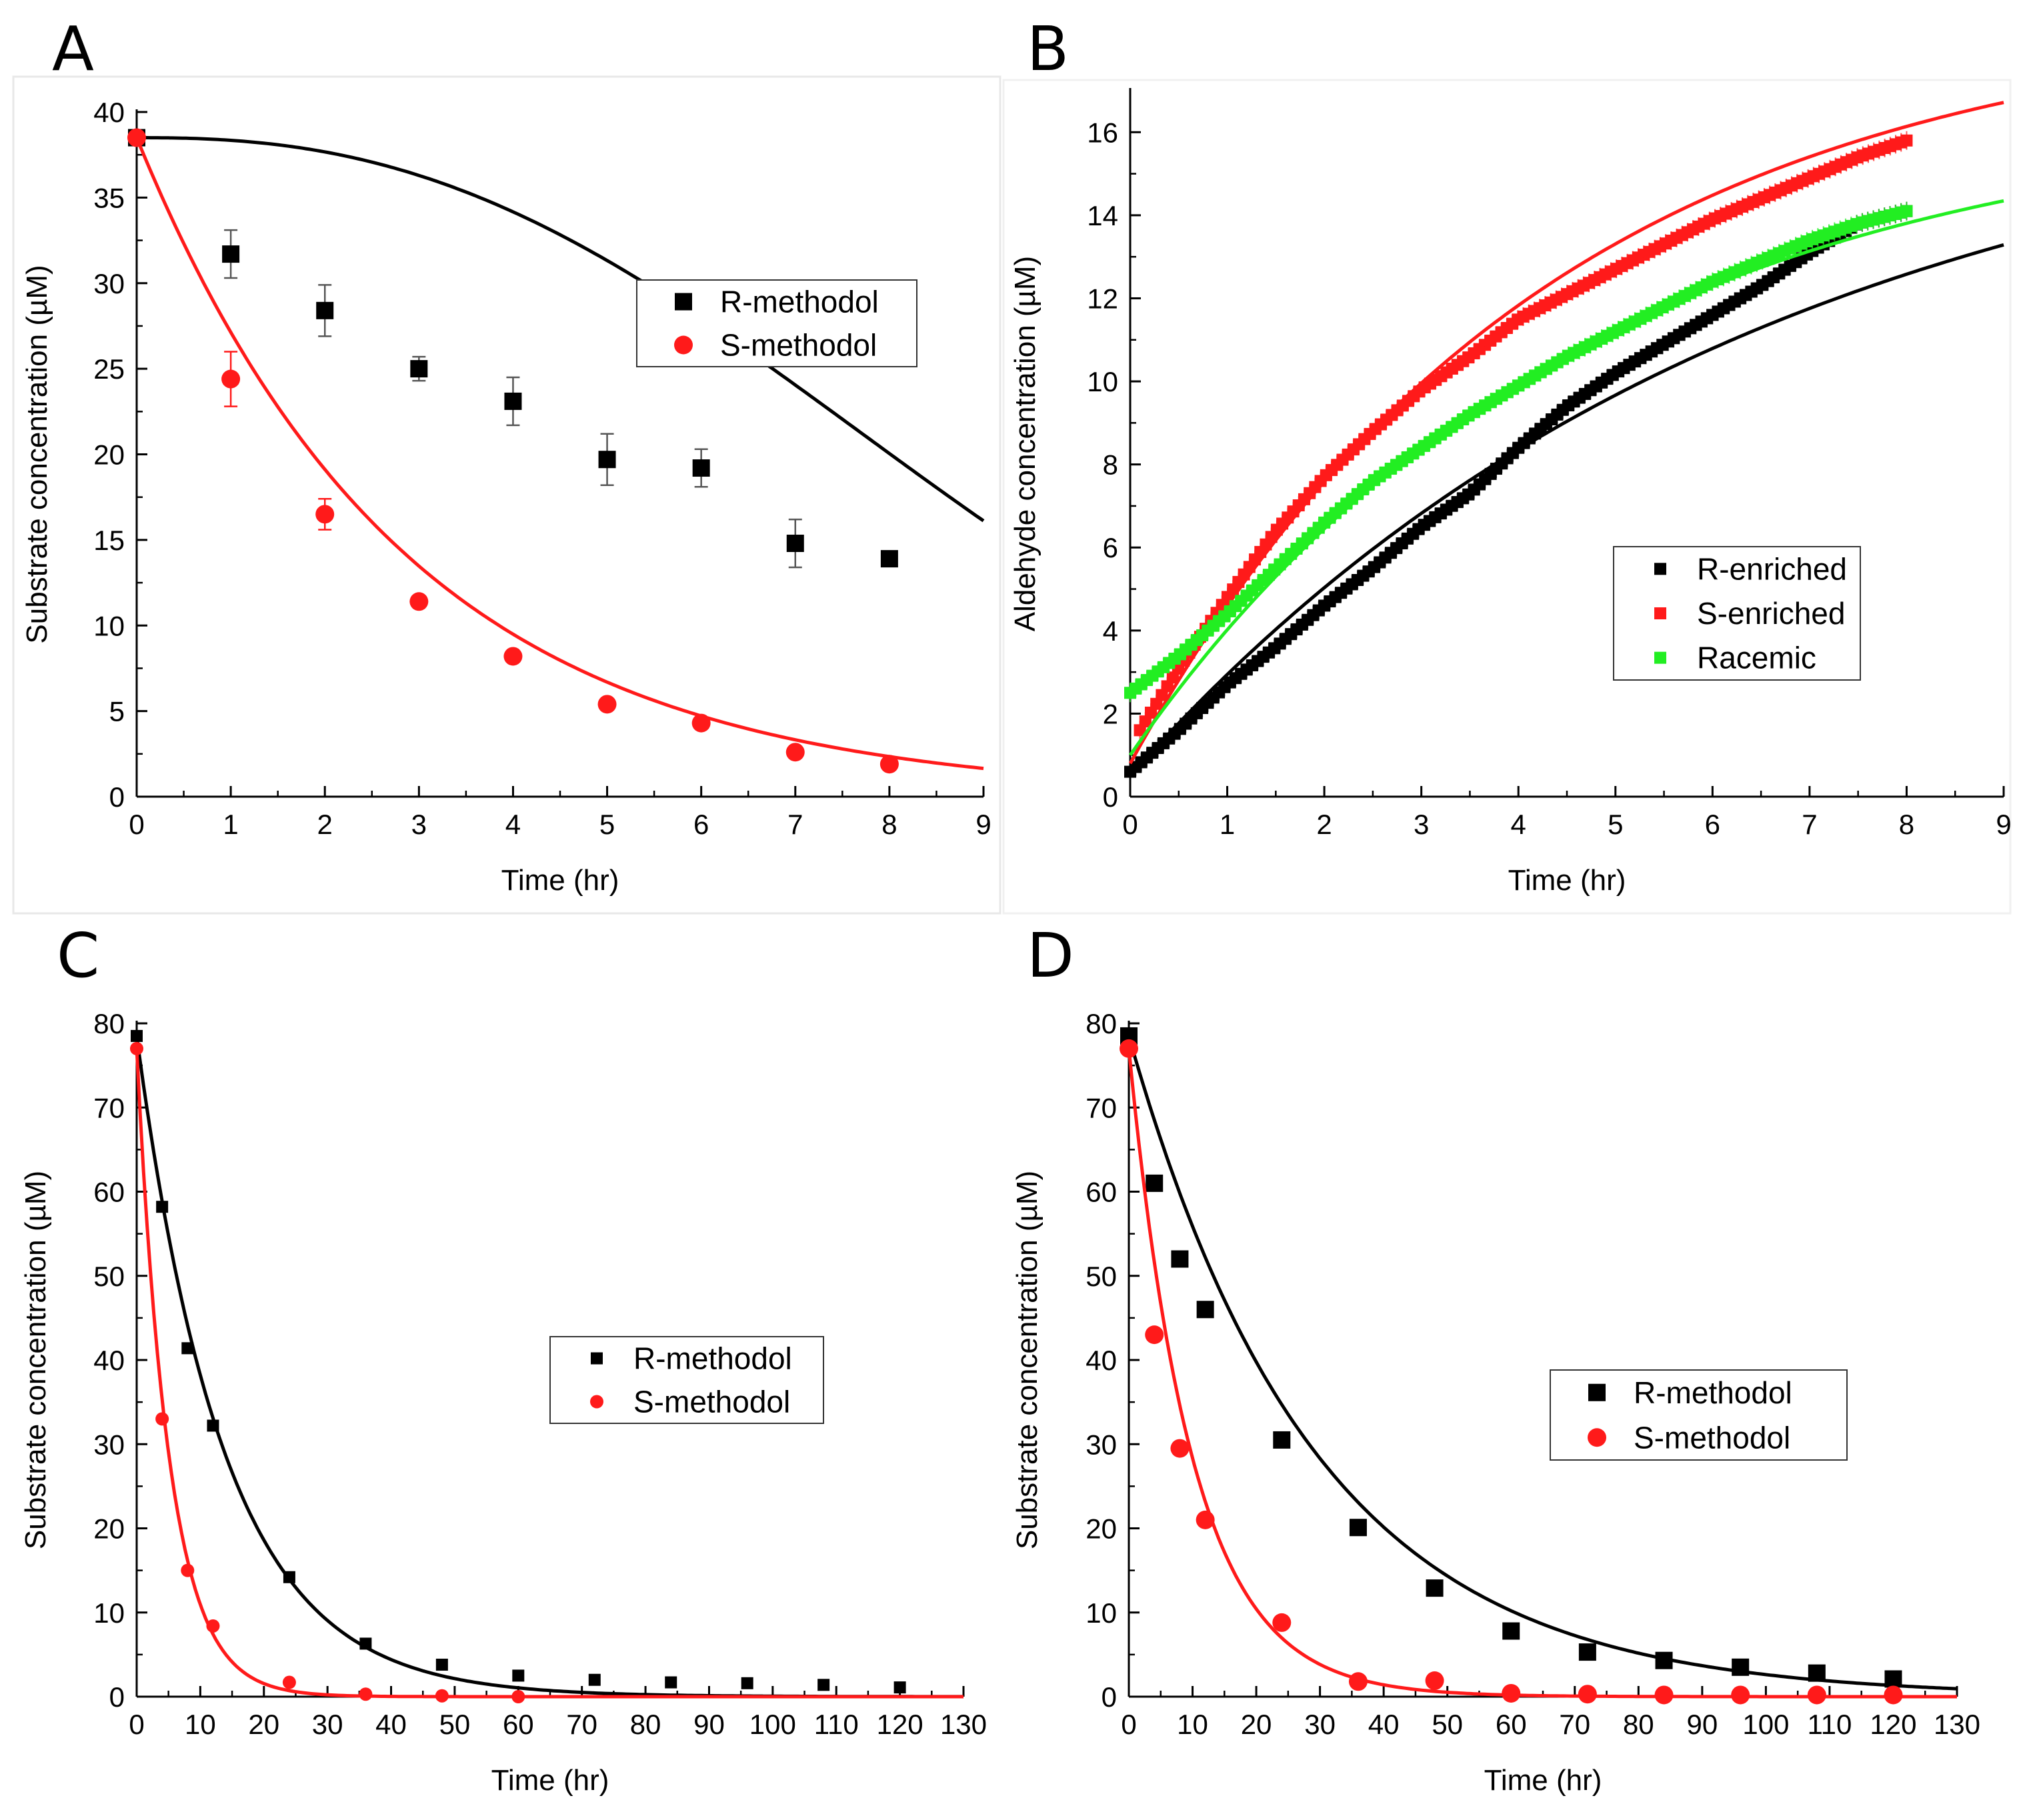 This screenshot has width=2017, height=1820. What do you see at coordinates (711, 1402) in the screenshot?
I see `legend-label: S-methodol` at bounding box center [711, 1402].